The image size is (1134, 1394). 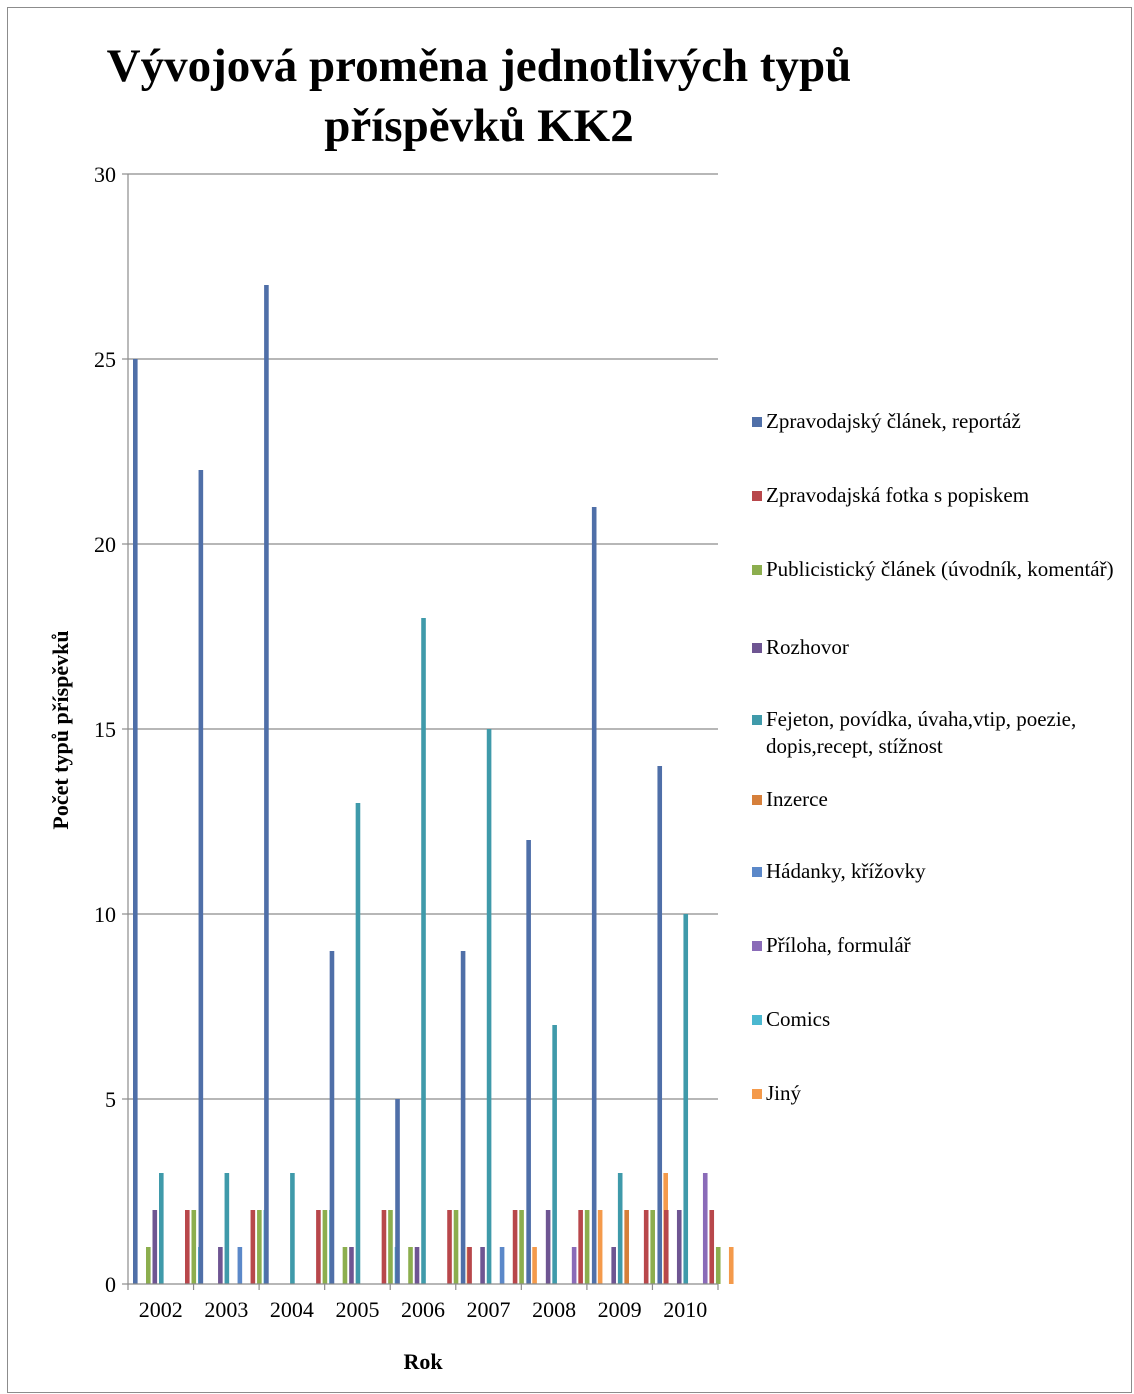 I want to click on legend-item: Zpravodajská fotka s popiskem, so click(x=937, y=495).